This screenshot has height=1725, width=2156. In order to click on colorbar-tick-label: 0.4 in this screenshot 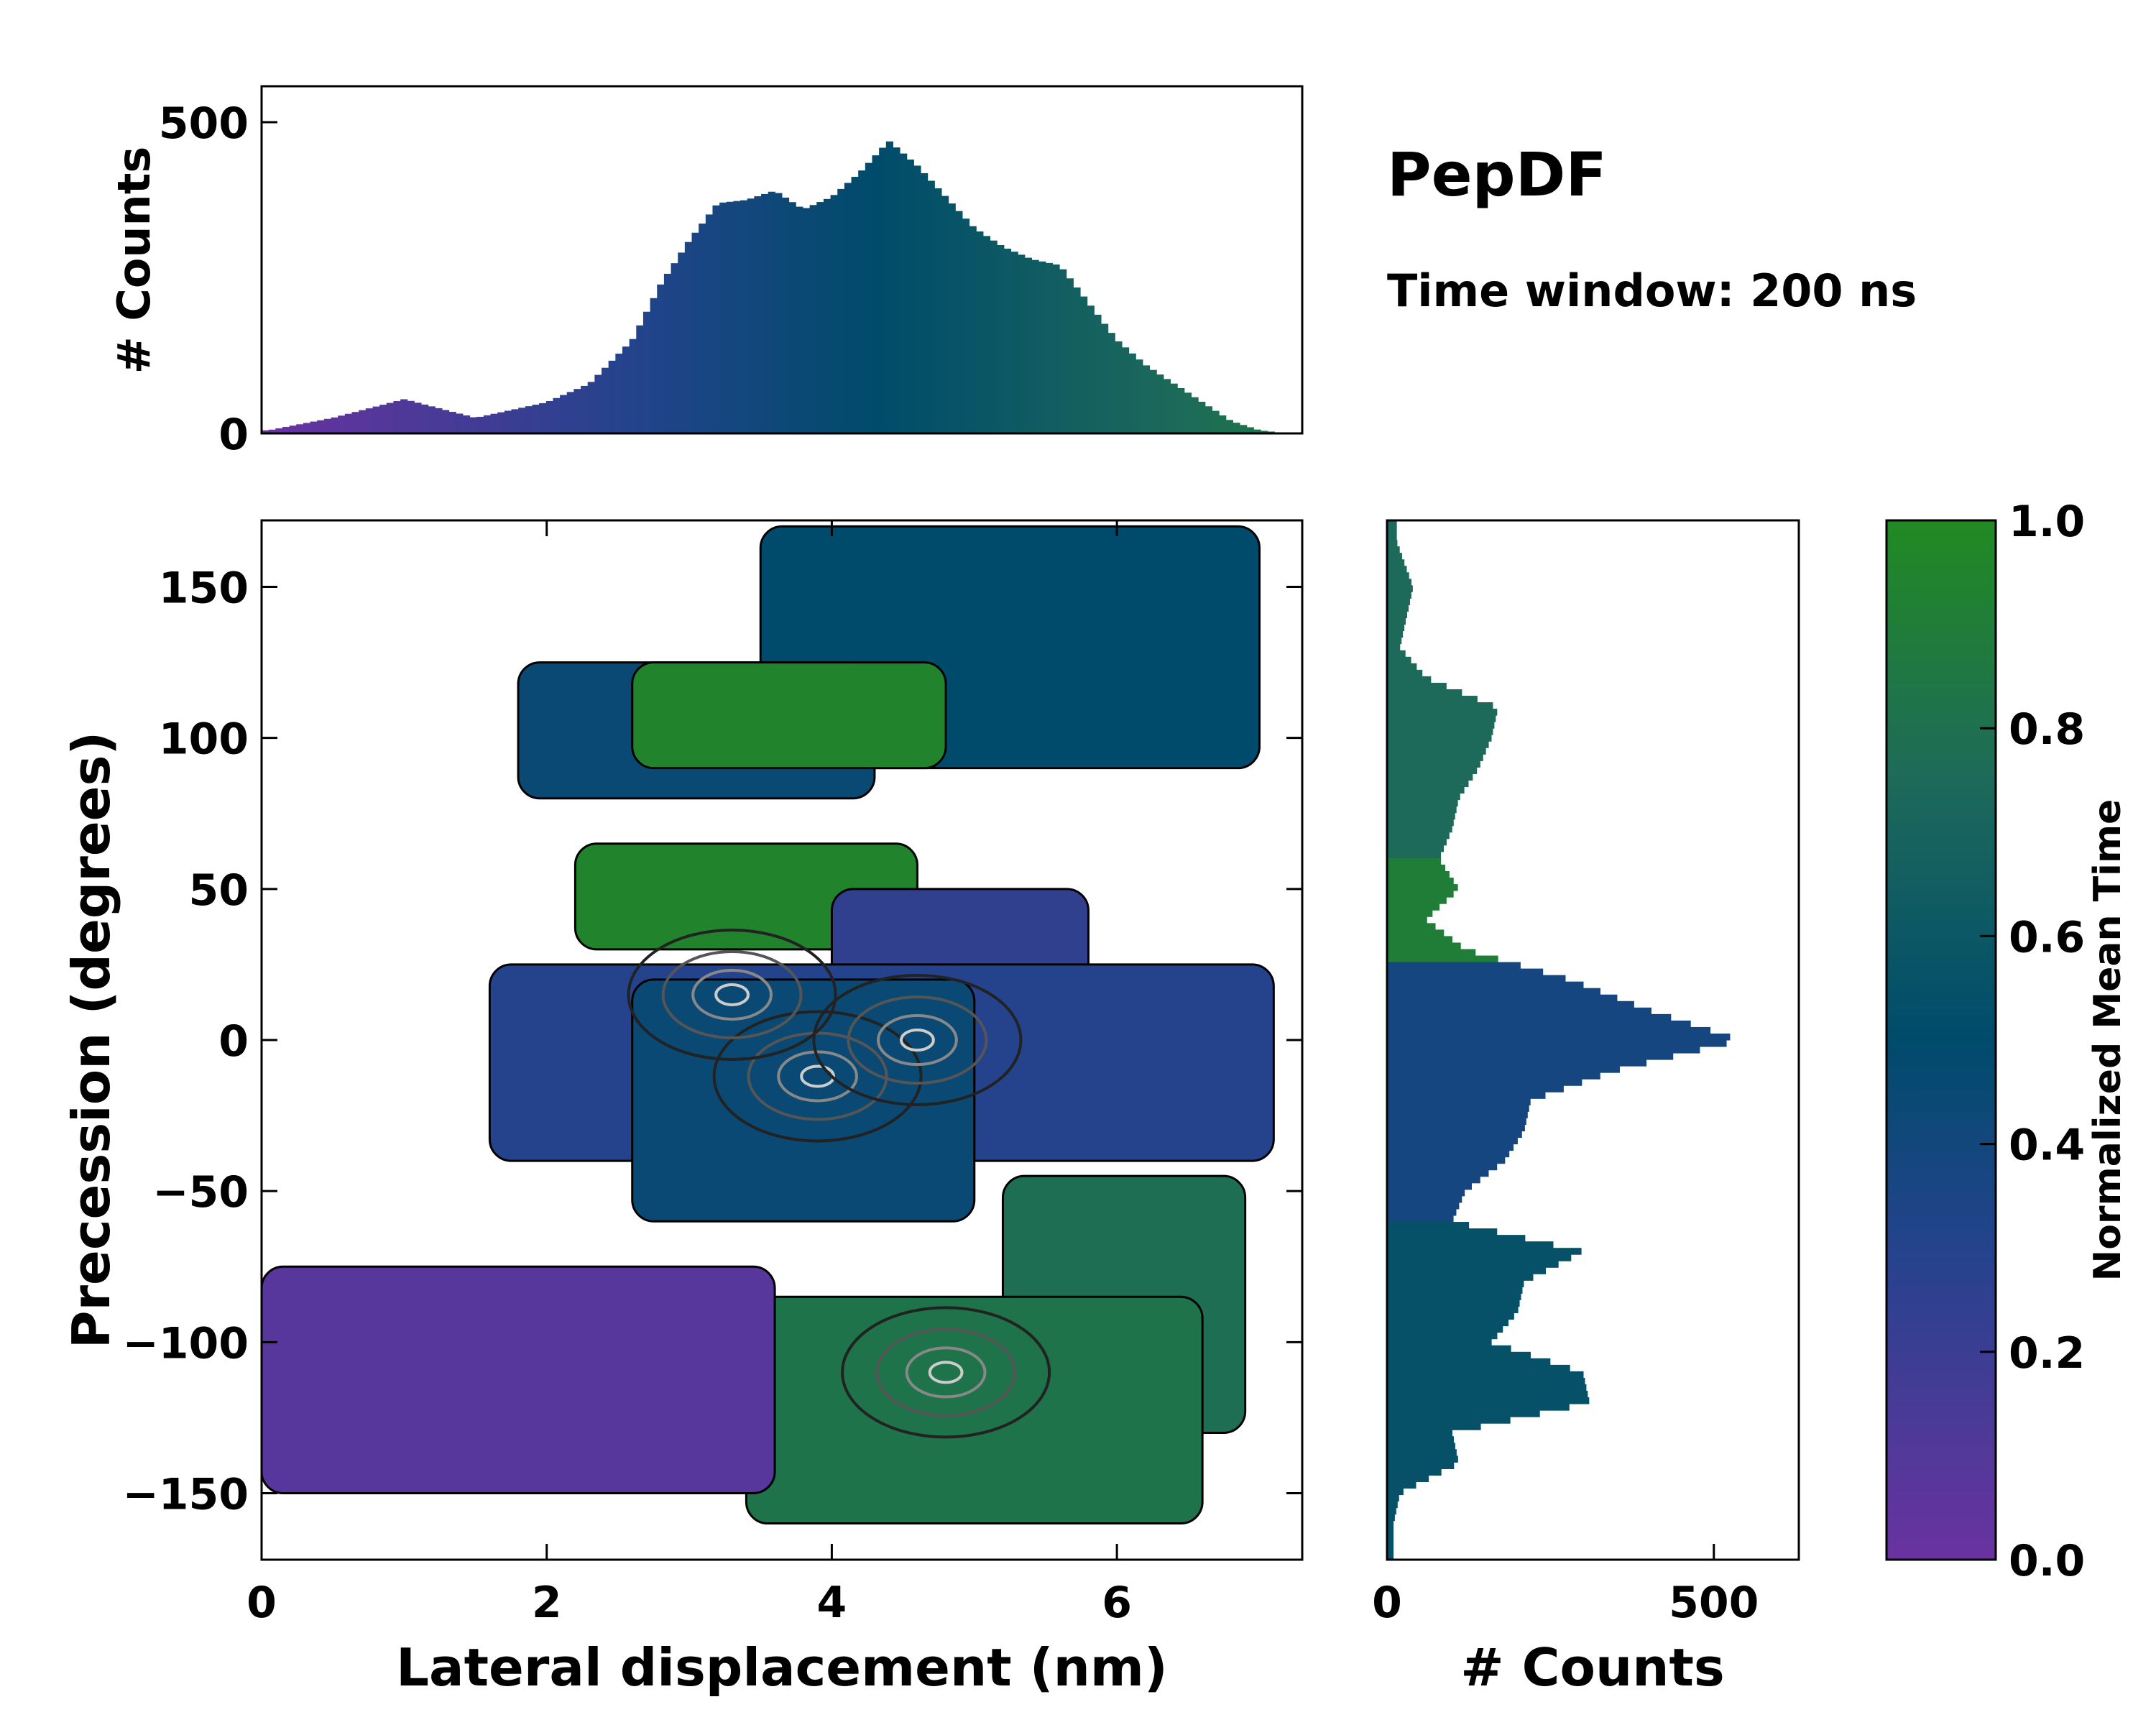, I will do `click(2047, 1146)`.